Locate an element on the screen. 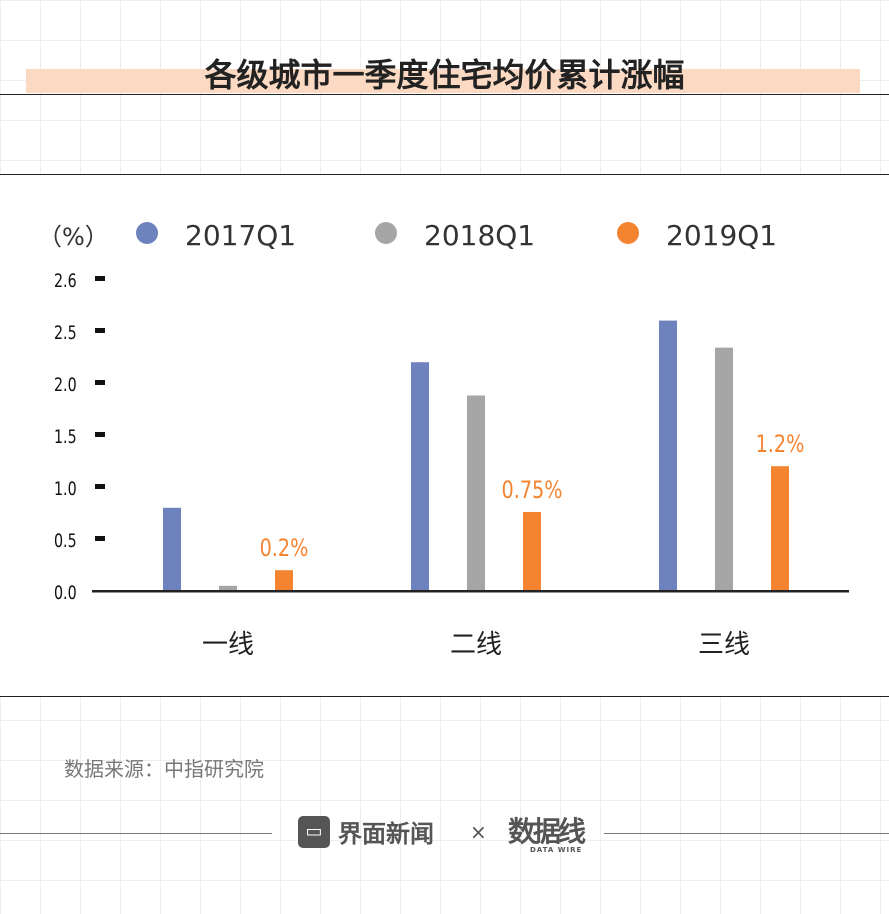 This screenshot has height=914, width=889. brand-logo-icon: ▭ is located at coordinates (314, 831).